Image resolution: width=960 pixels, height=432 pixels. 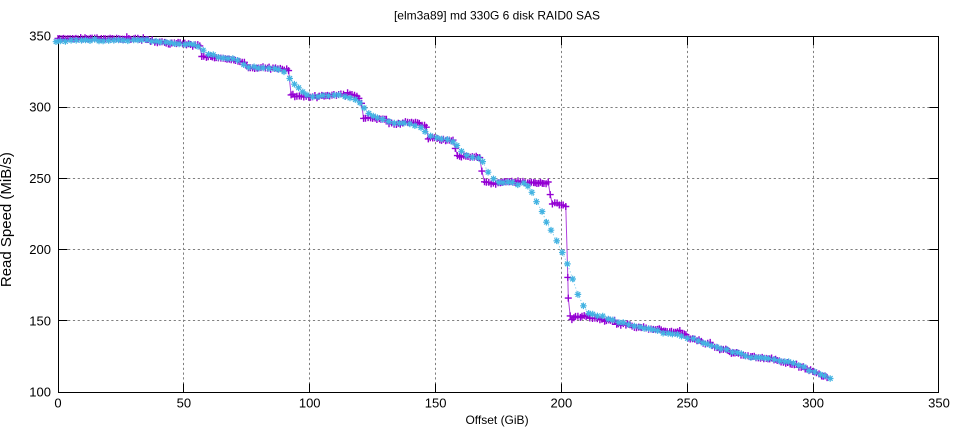 What do you see at coordinates (184, 403) in the screenshot?
I see `svg-text: 50` at bounding box center [184, 403].